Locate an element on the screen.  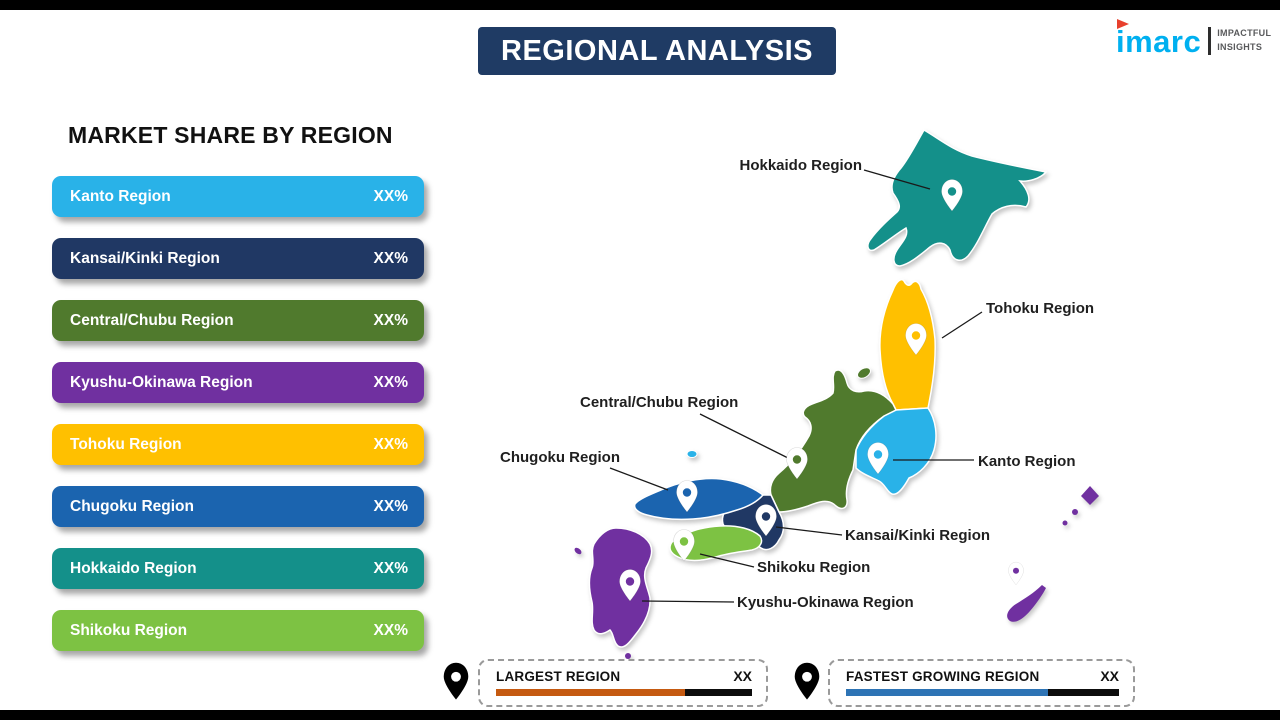
largest-region-pin-icon is located at coordinates (456, 681).